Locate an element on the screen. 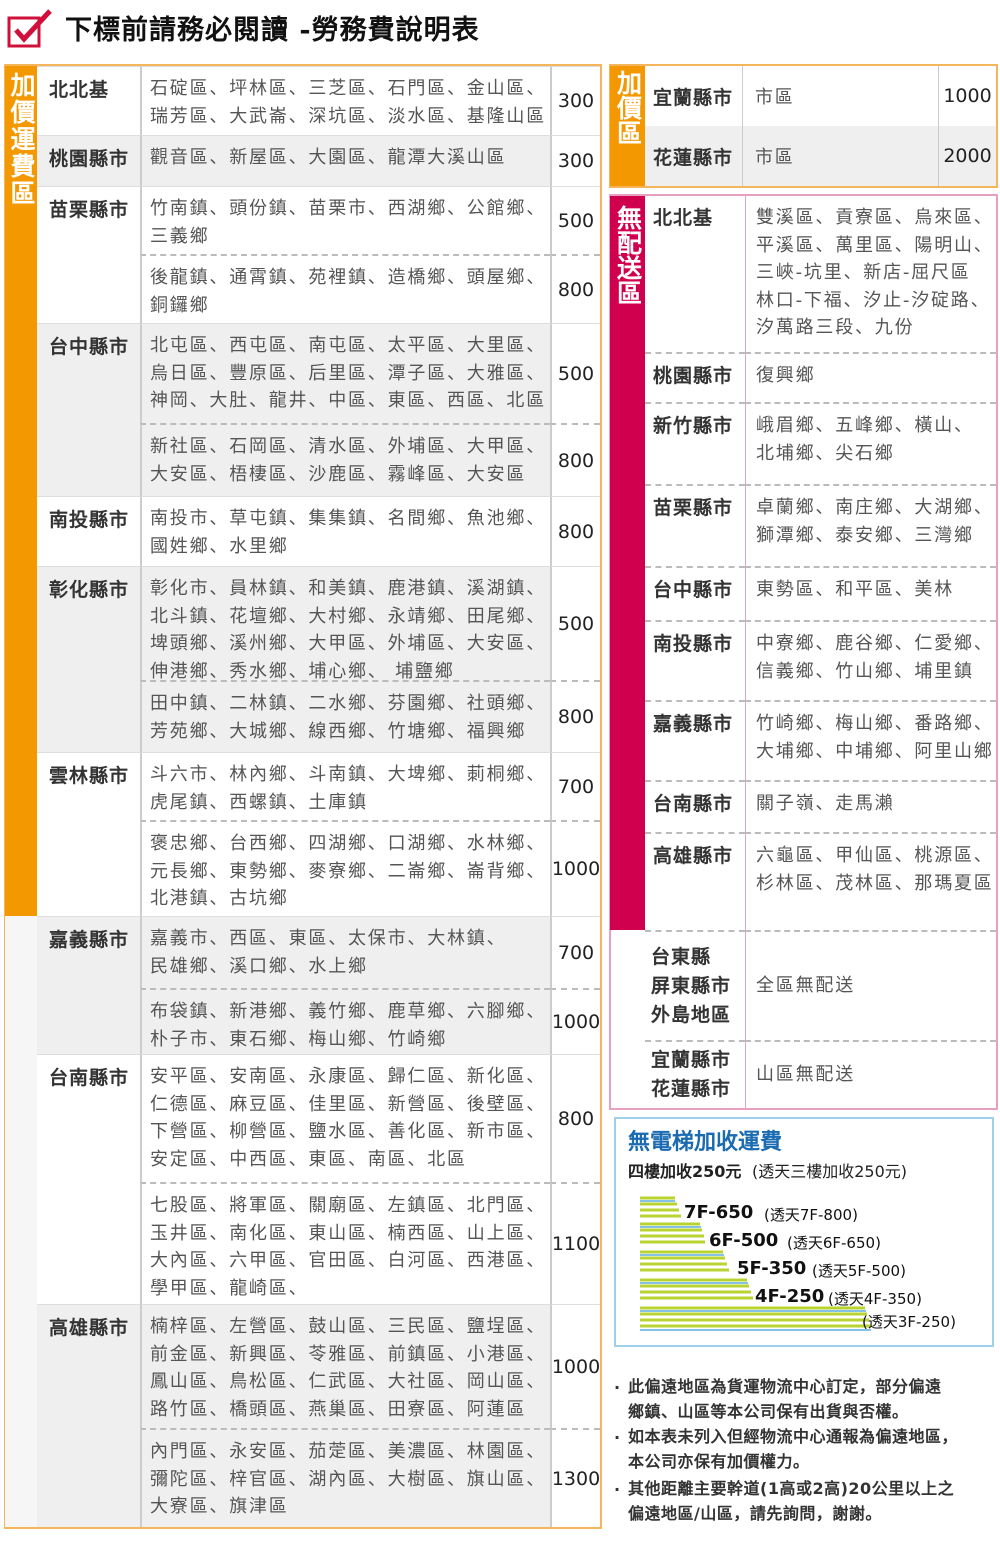 Image resolution: width=1000 pixels, height=1549 pixels. county-cell: 台南縣市 is located at coordinates (88, 1179).